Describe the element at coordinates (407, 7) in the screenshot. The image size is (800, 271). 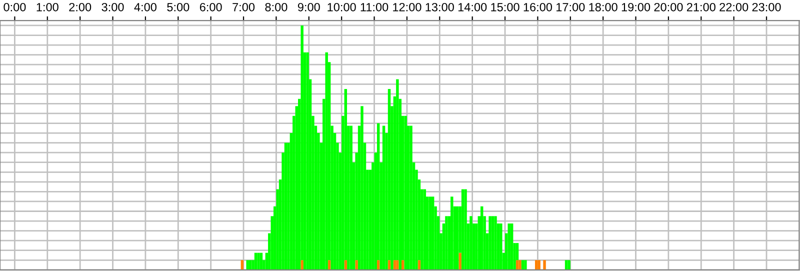
I see `x-tick-label: 12:00` at that location.